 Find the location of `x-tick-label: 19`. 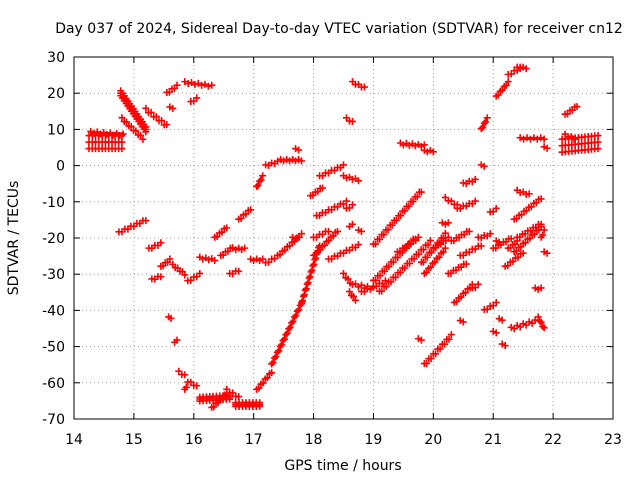

x-tick-label: 19 is located at coordinates (374, 440).